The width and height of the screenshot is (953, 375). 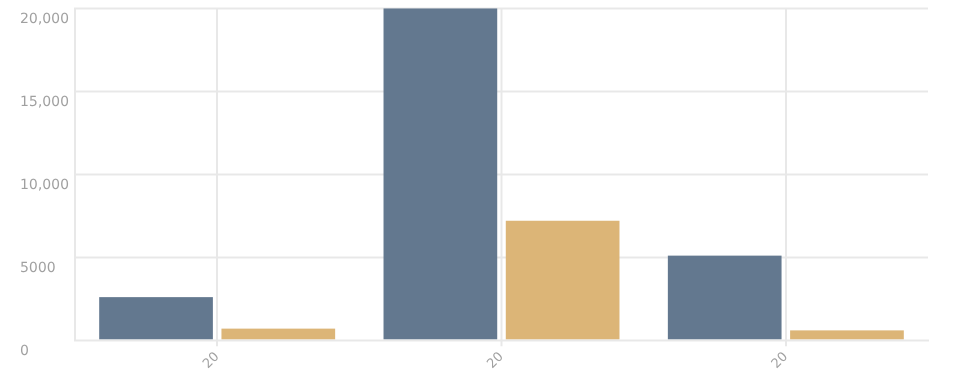 I want to click on y-tick-label: 0, so click(x=24, y=350).